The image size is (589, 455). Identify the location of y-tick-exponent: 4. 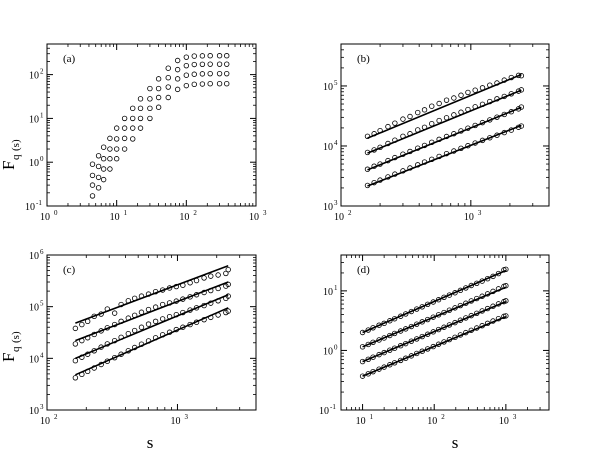
(336, 143).